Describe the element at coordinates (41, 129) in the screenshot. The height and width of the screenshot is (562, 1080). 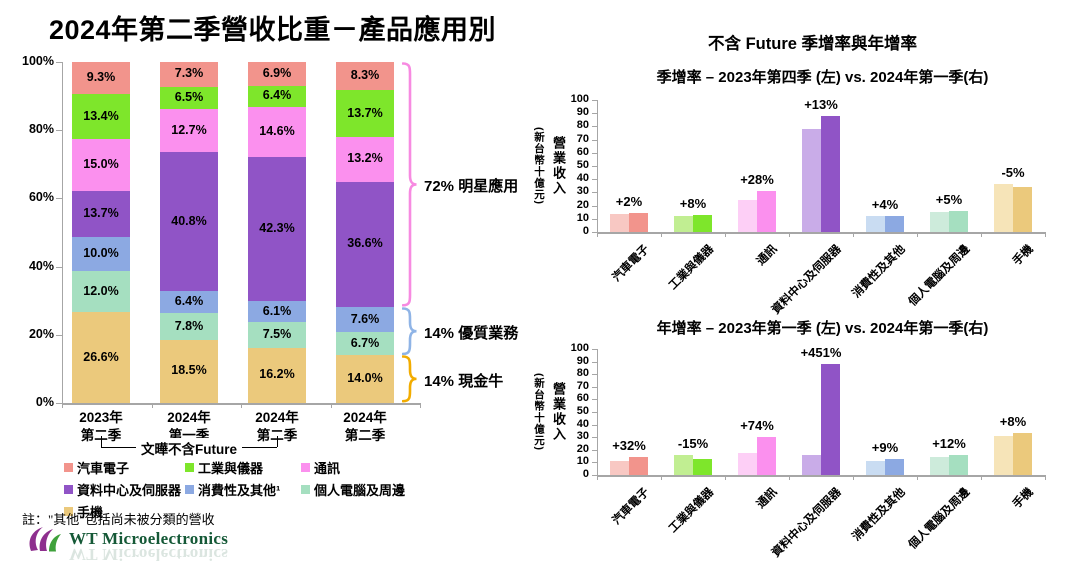
I see `y-tick-label: 80%` at that location.